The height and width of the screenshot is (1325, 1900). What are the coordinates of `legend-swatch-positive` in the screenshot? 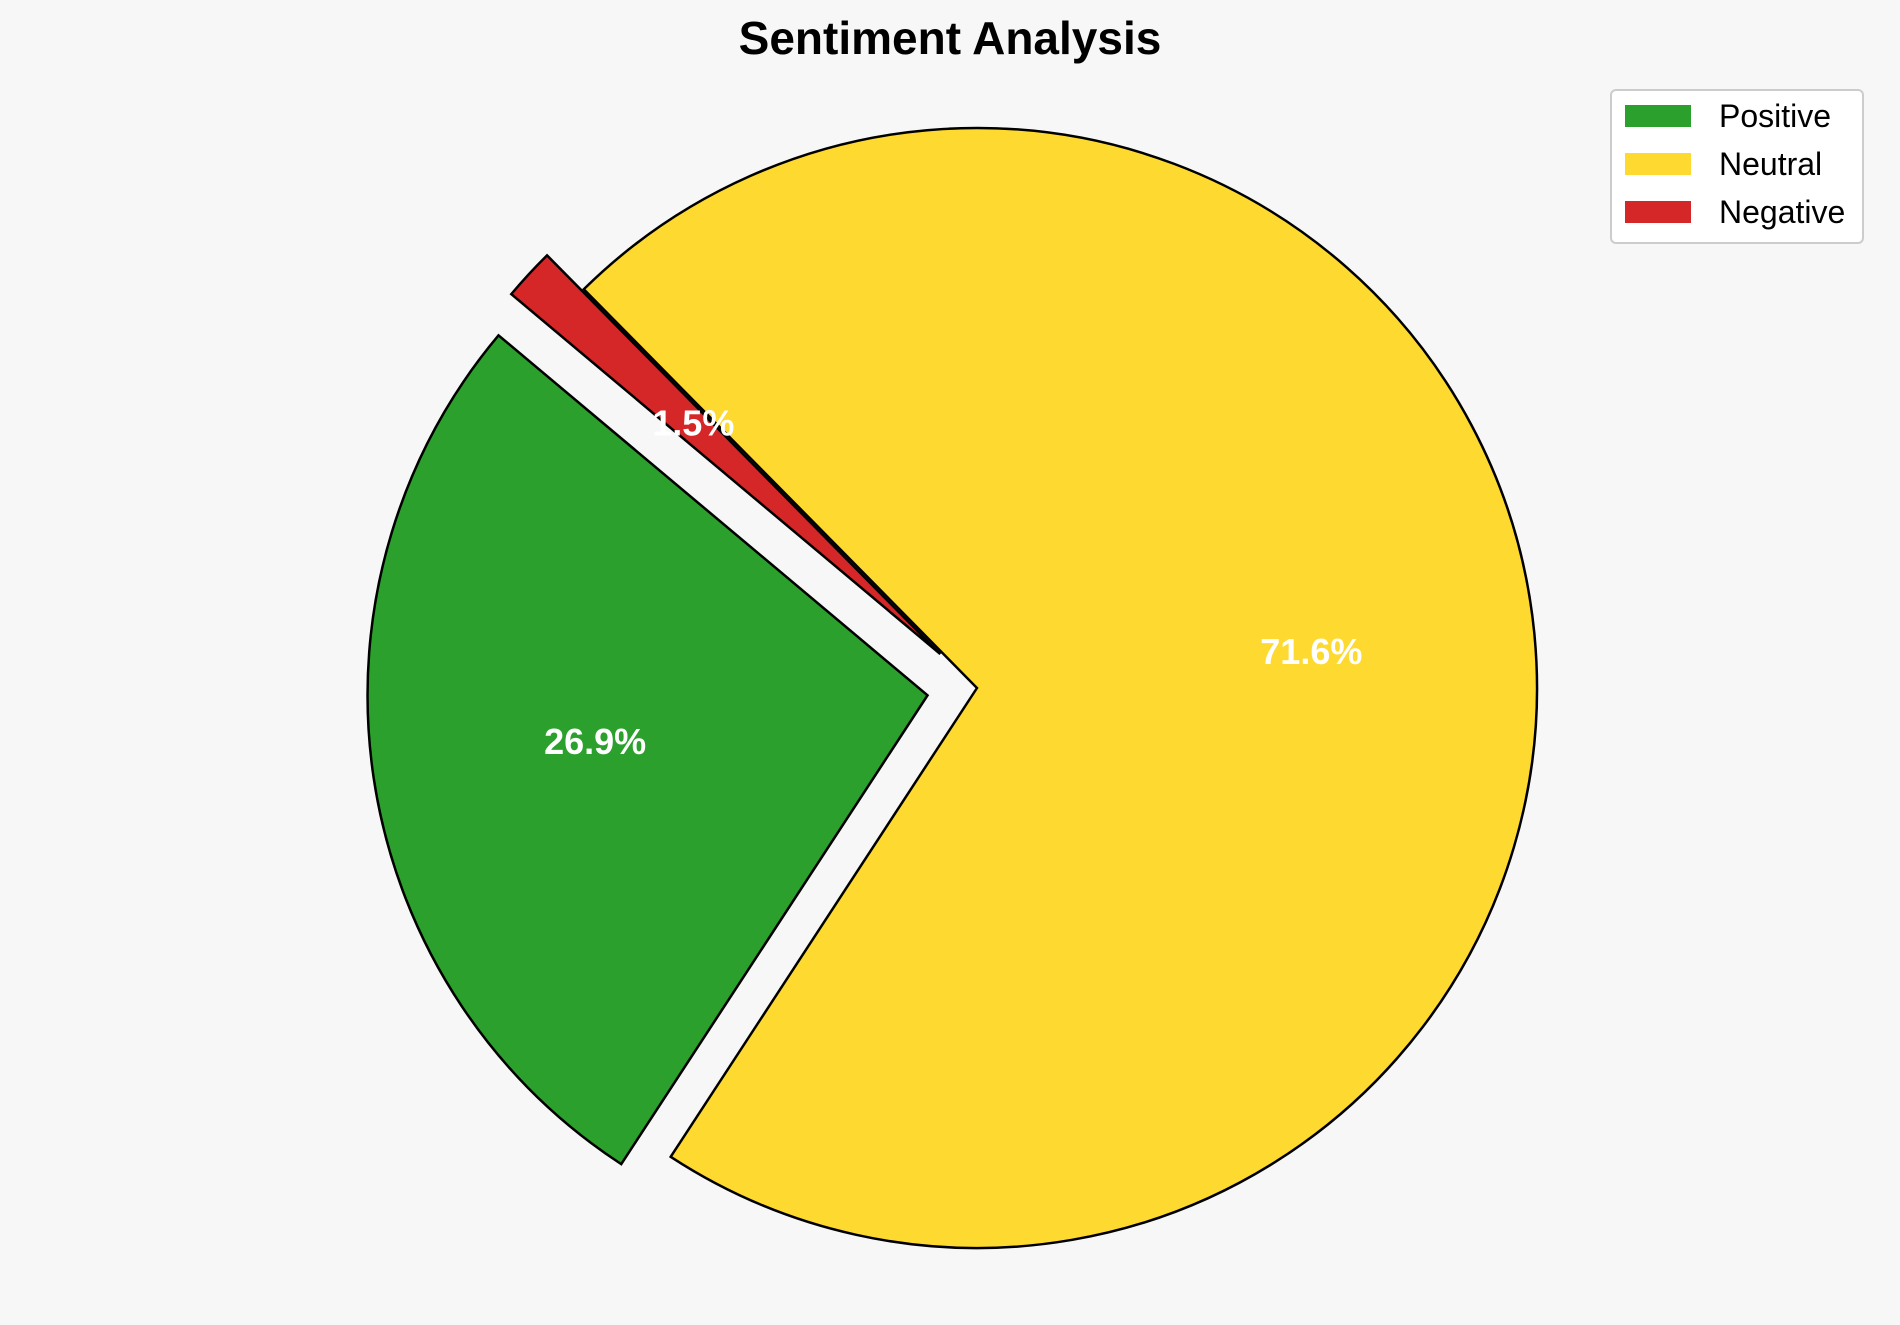 It's located at (1658, 116).